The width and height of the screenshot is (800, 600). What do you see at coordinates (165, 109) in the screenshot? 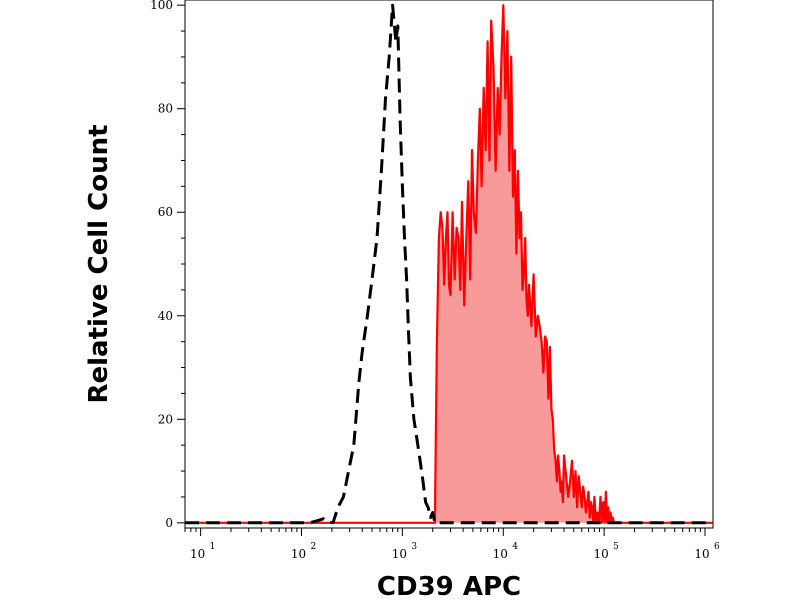
I see `y-tick-label: 80` at bounding box center [165, 109].